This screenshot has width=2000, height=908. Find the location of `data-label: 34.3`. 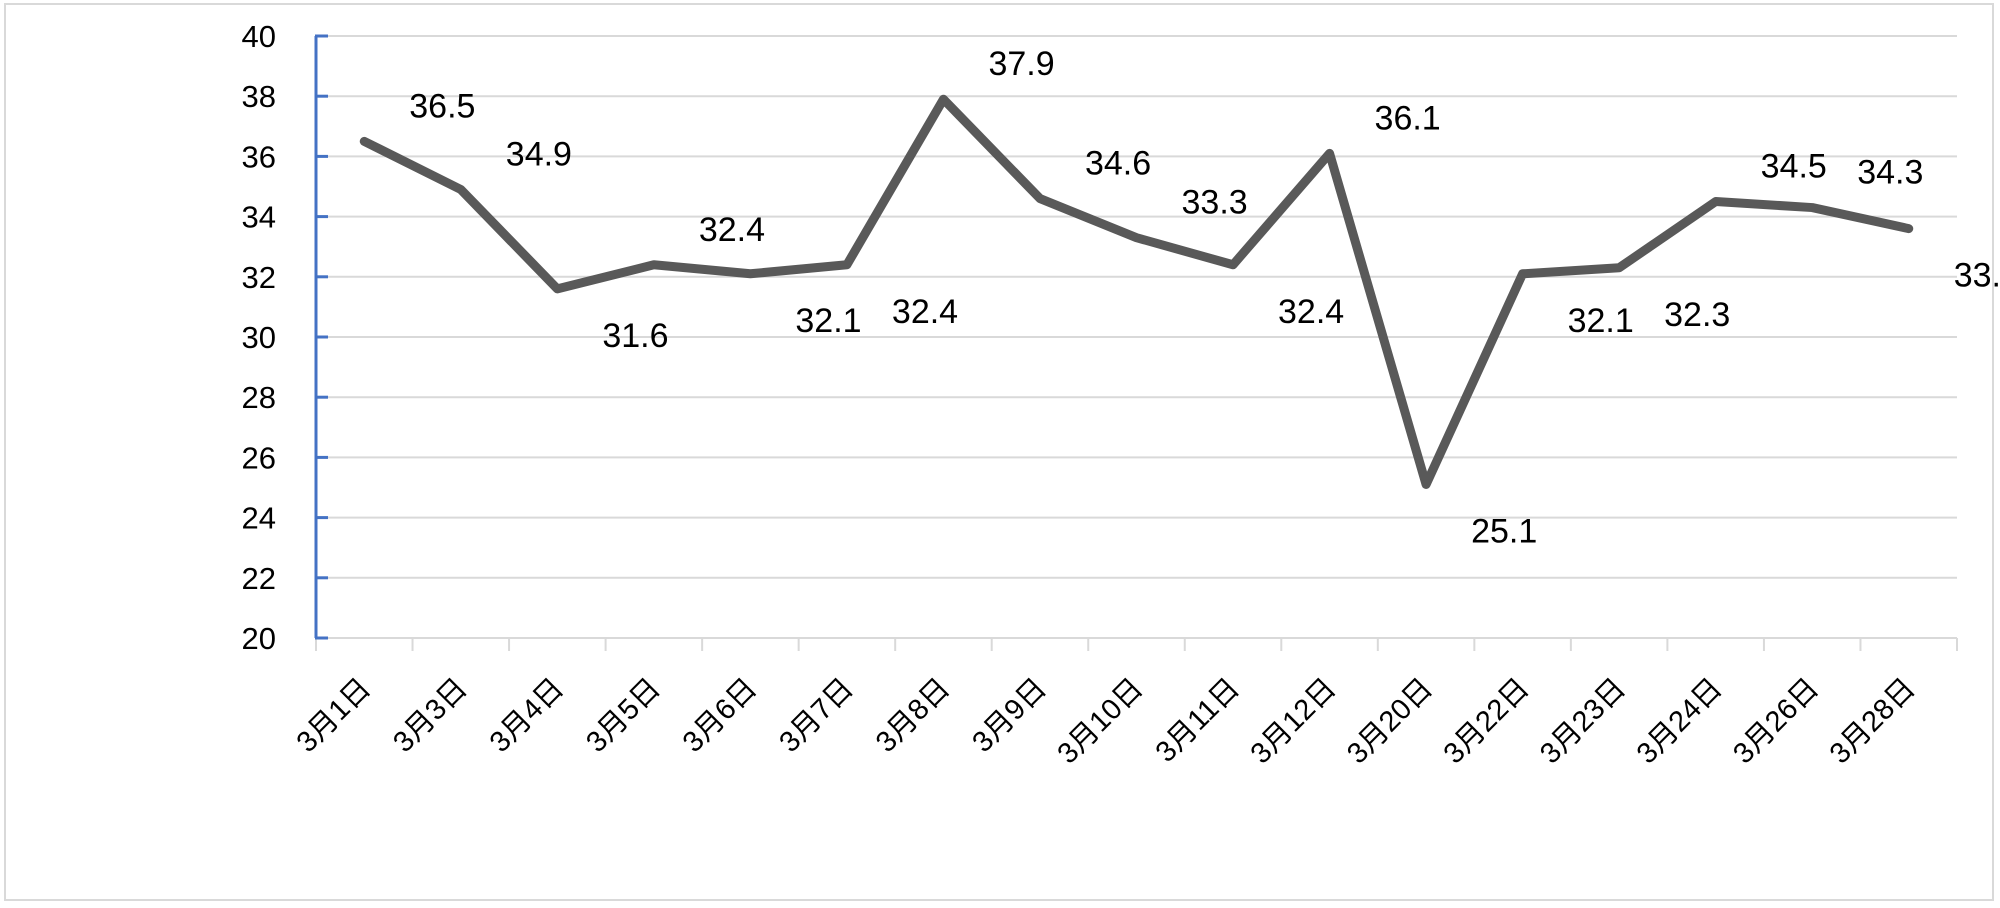

data-label: 34.3 is located at coordinates (1890, 173).